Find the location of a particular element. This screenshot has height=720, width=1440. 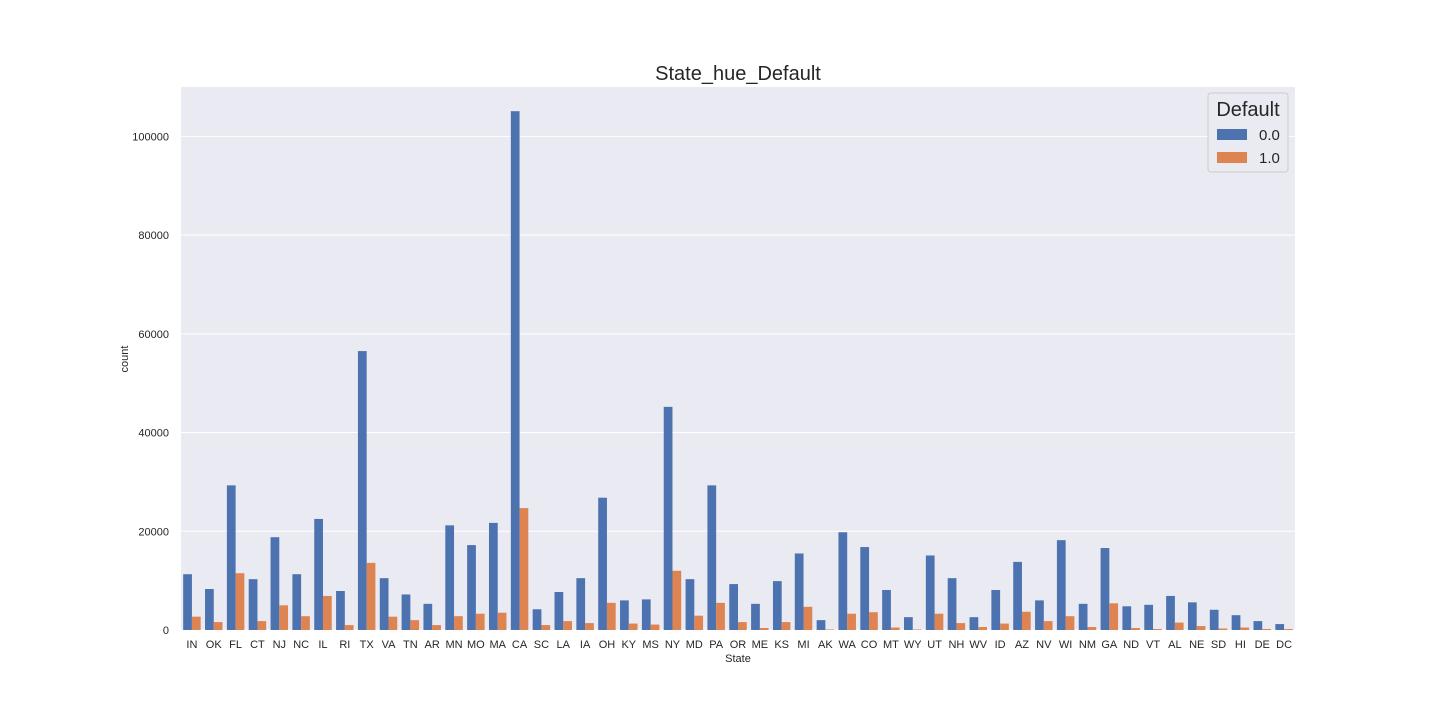

x-tick-label: NM is located at coordinates (1087, 645).